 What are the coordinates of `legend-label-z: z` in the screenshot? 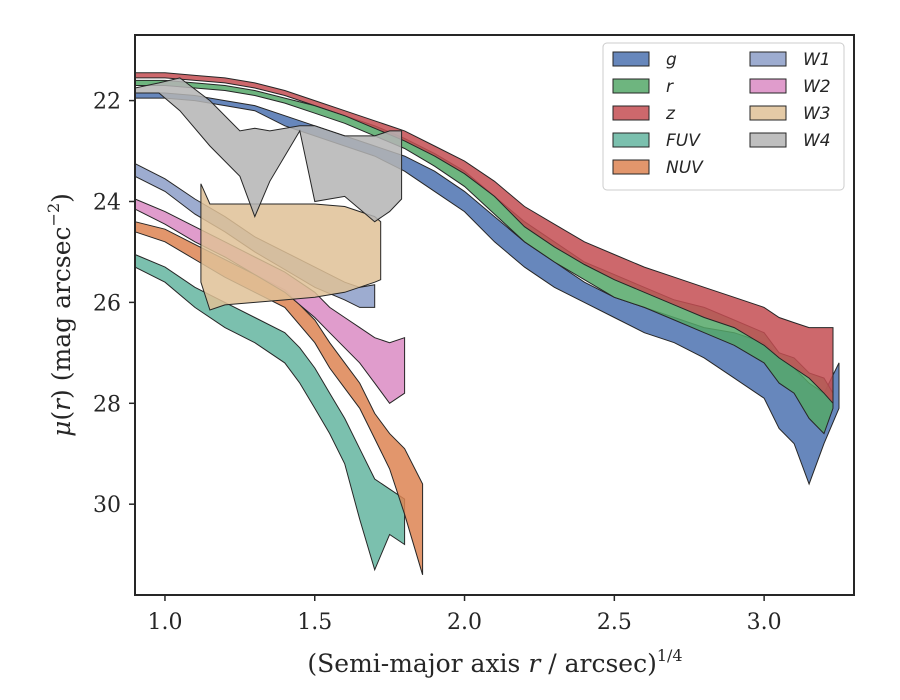 It's located at (670, 114).